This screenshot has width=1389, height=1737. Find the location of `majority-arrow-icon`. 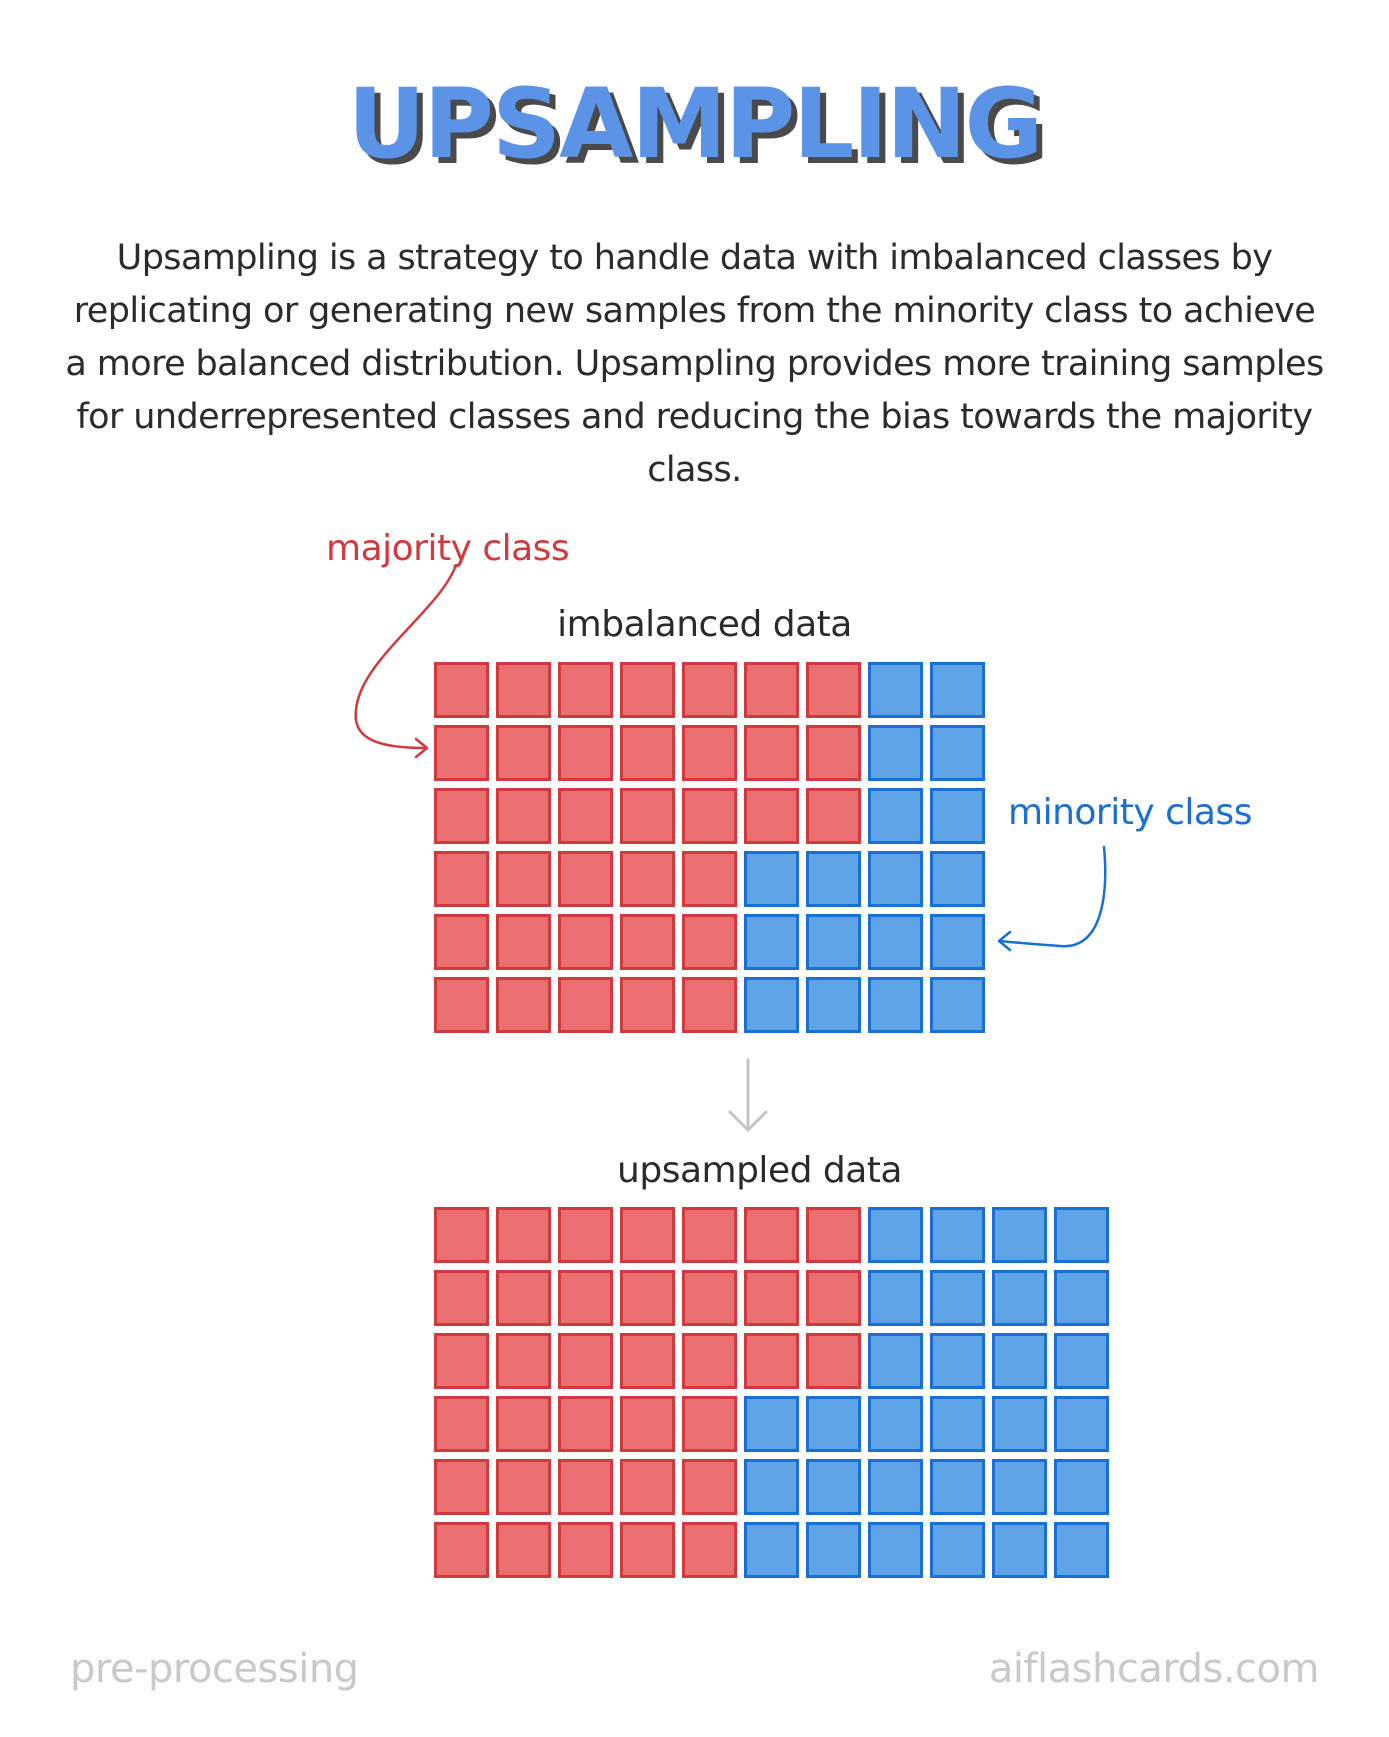

majority-arrow-icon is located at coordinates (406, 661).